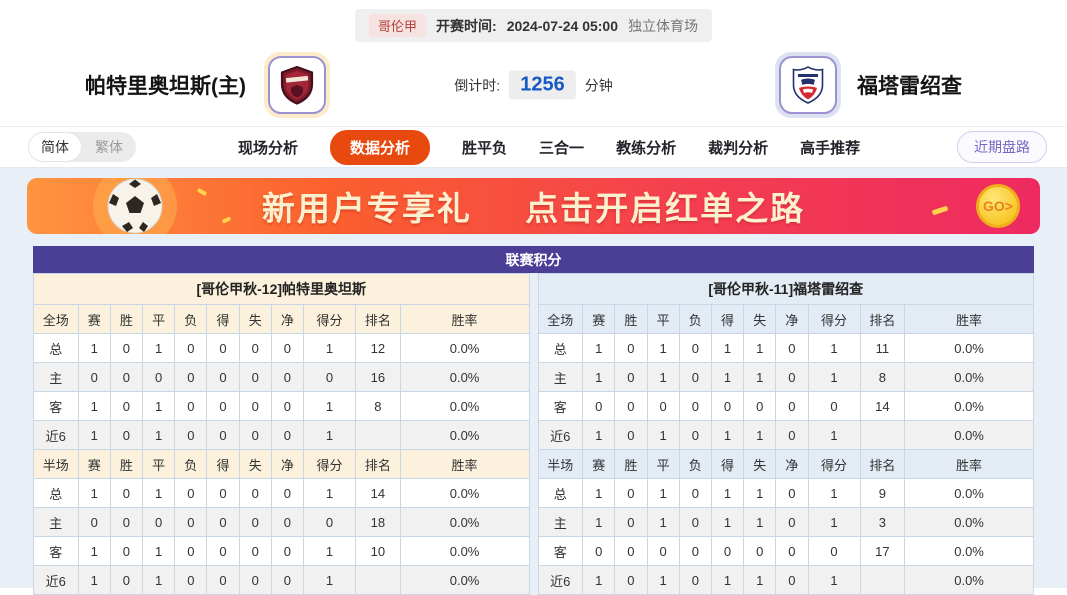 This screenshot has width=1067, height=595. I want to click on go-coin-icon: GO>, so click(998, 206).